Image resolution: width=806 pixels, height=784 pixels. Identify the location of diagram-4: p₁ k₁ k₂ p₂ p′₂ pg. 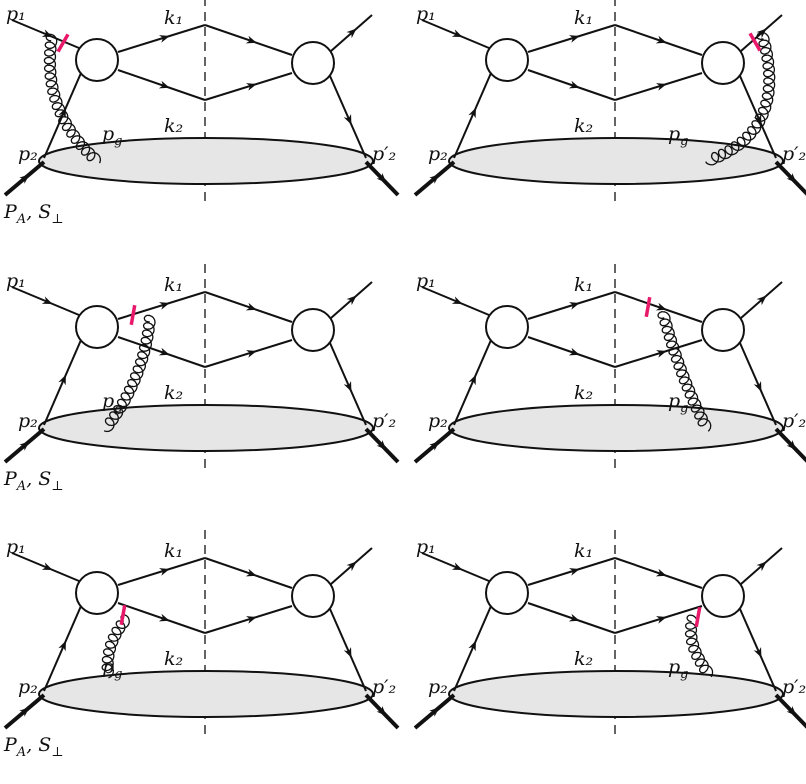
(609, 368).